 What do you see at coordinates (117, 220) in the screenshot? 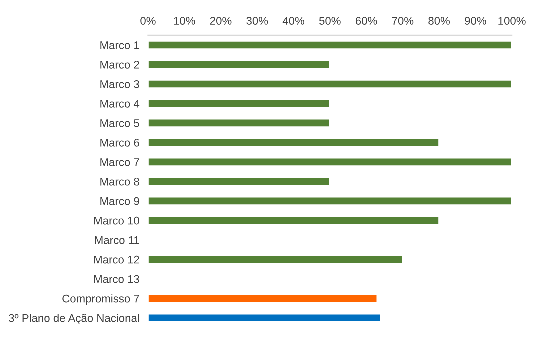
I see `y-tick-label: Marco 10` at bounding box center [117, 220].